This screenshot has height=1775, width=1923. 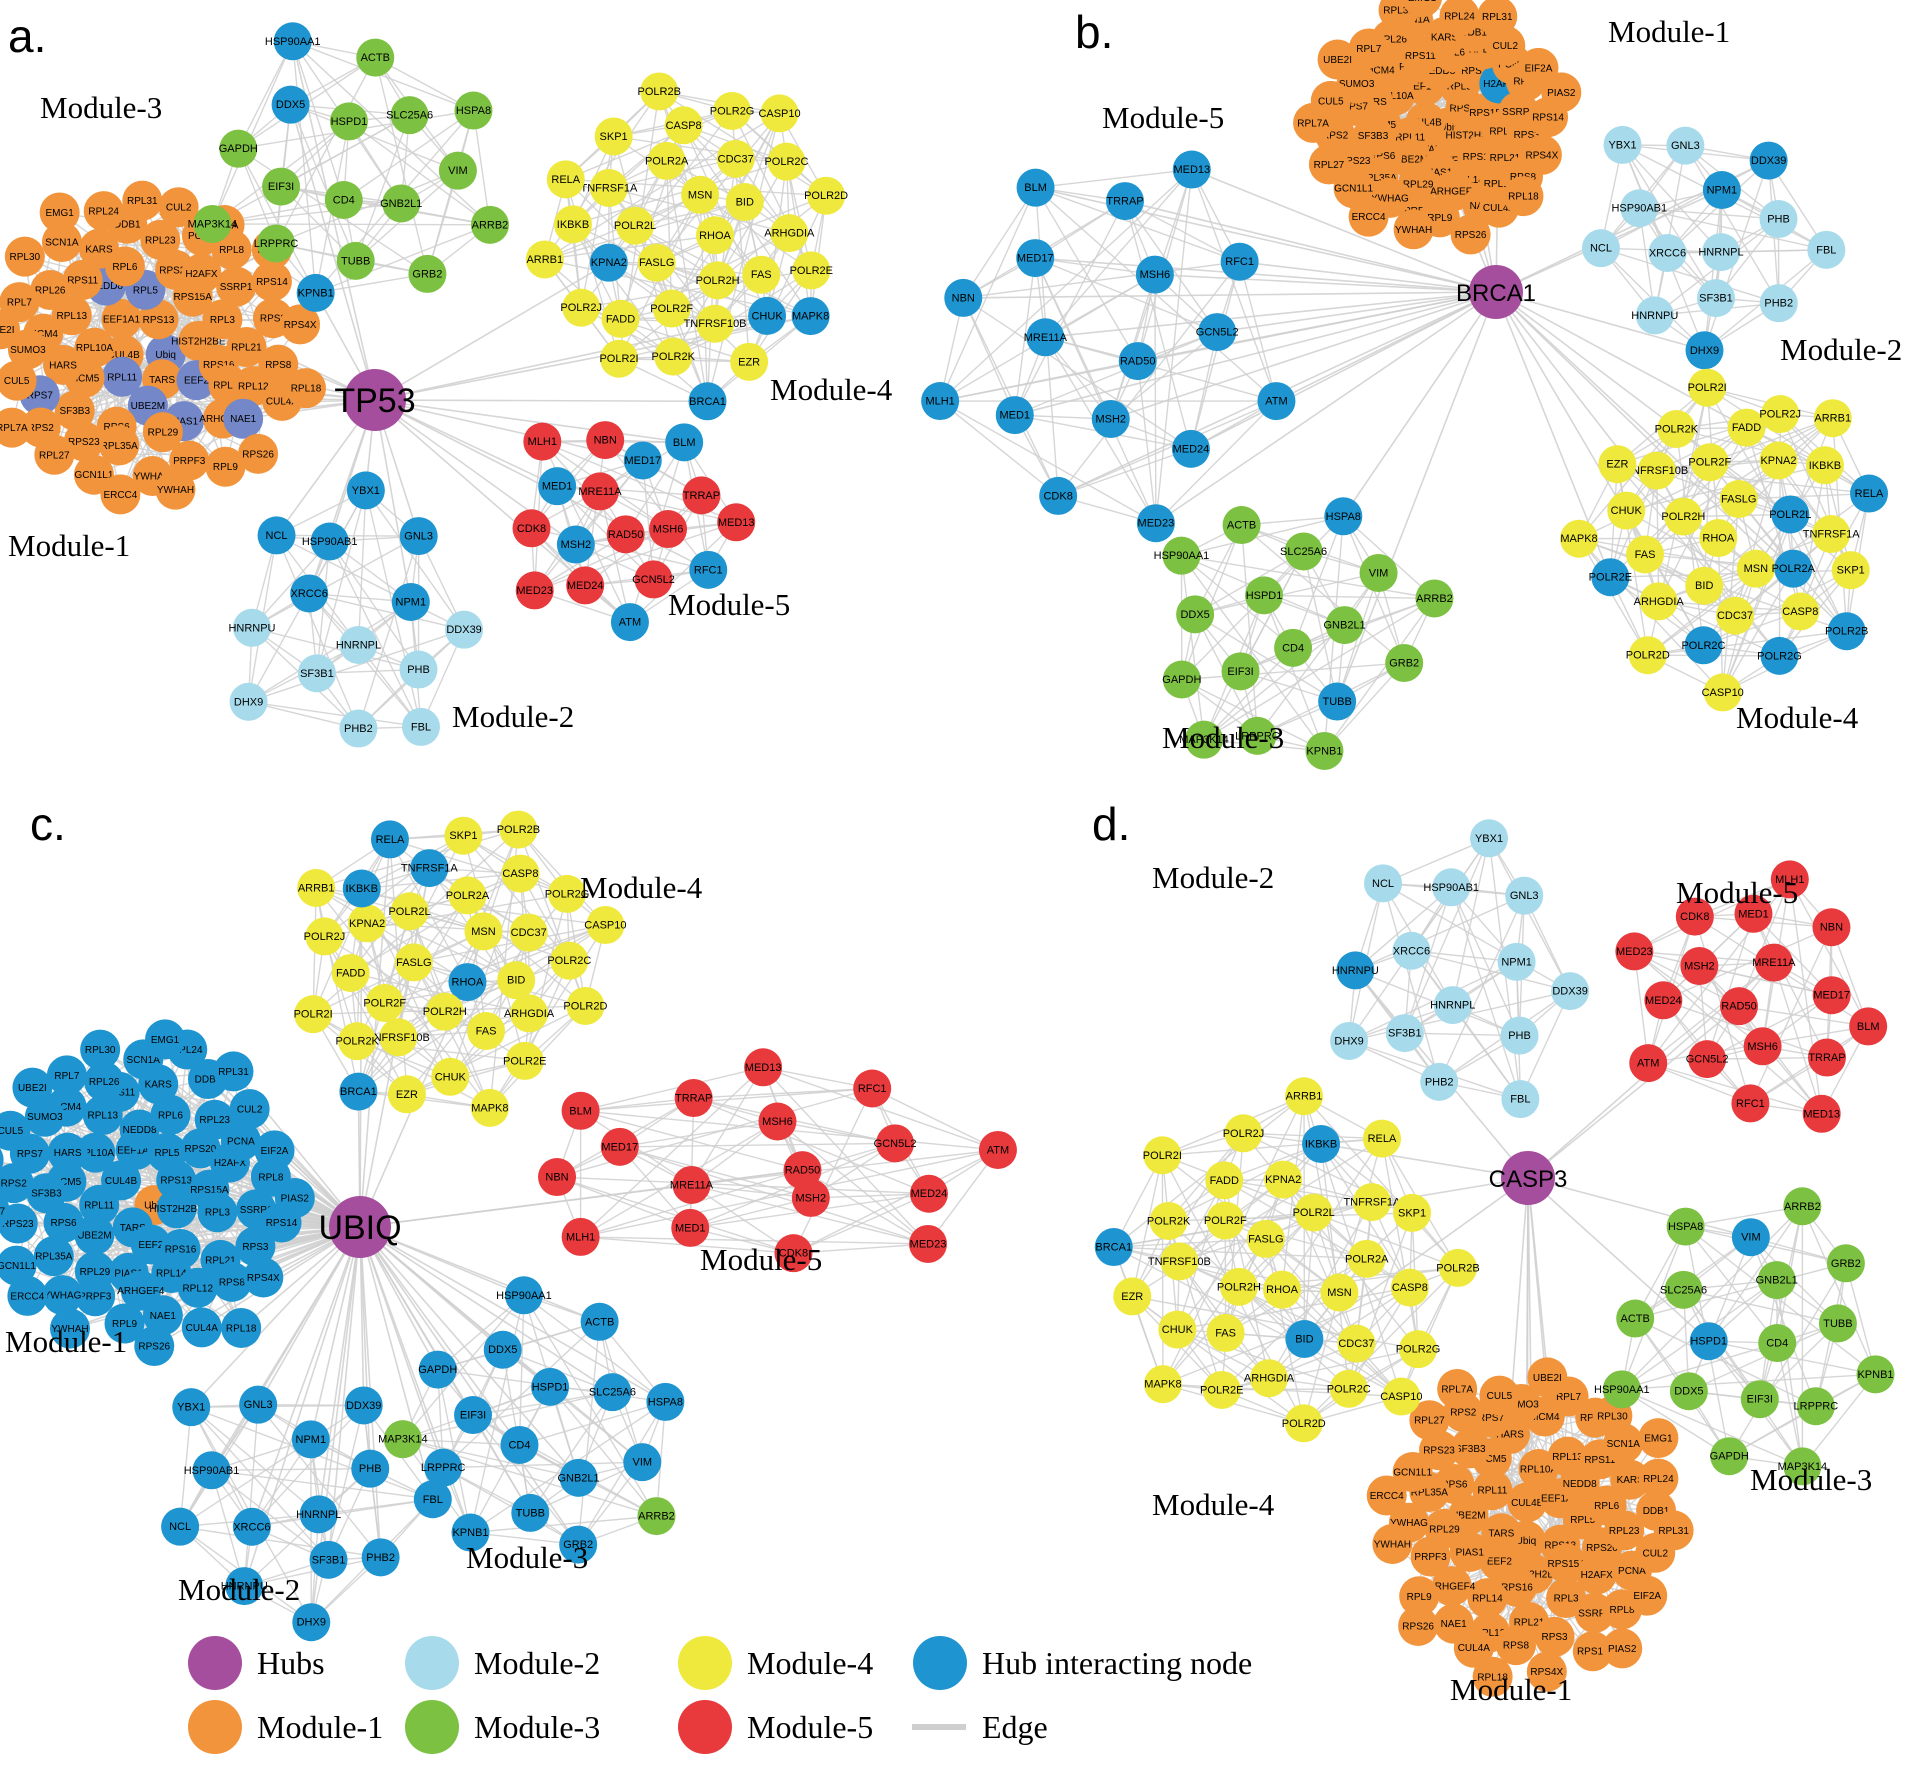 I want to click on node-IKBKB, so click(x=572, y=224).